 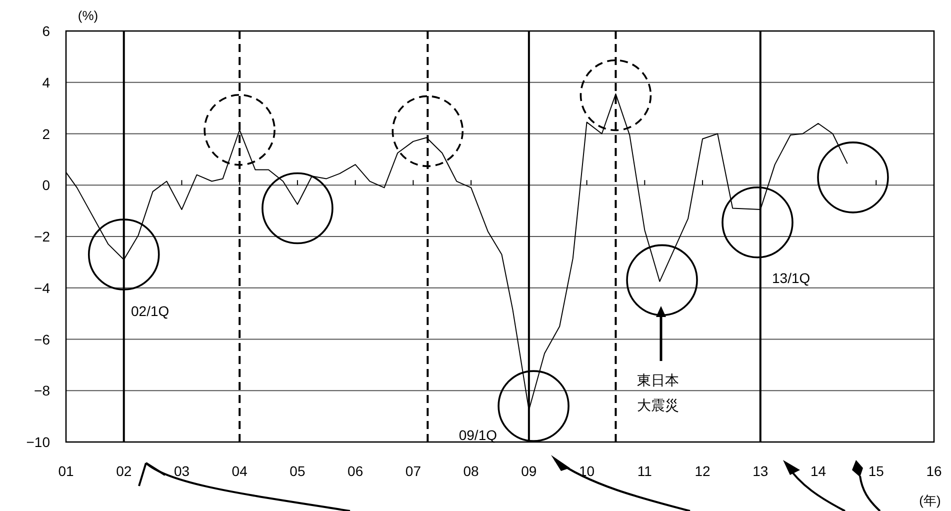 What do you see at coordinates (46, 31) in the screenshot?
I see `y-tick-label: 6` at bounding box center [46, 31].